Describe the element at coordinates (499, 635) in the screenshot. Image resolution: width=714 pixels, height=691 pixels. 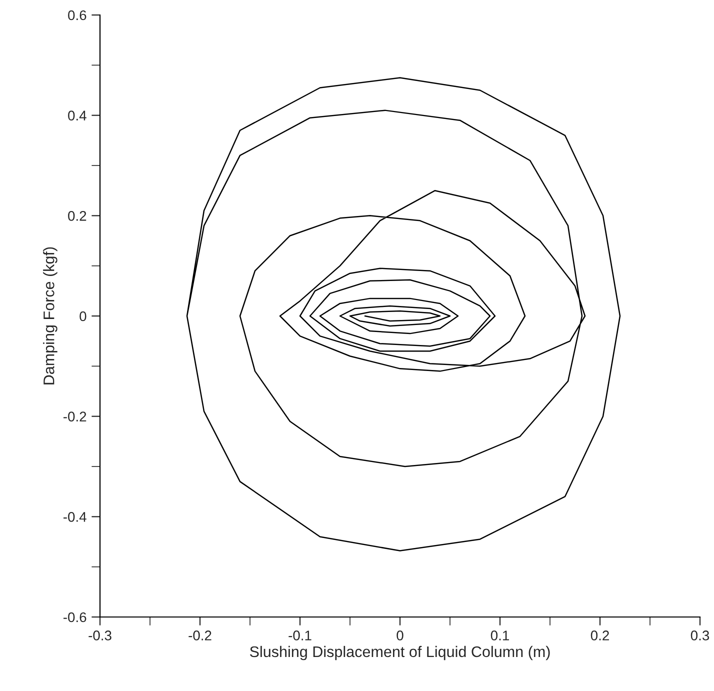
I see `x-tick-label: 0.1` at that location.